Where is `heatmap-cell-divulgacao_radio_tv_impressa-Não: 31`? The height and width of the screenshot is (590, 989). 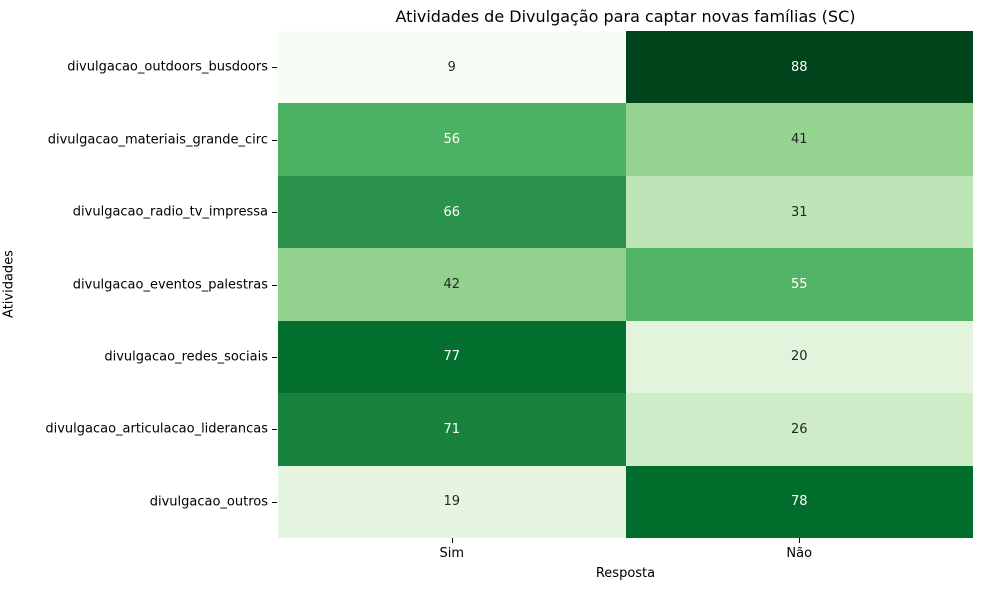
heatmap-cell-divulgacao_radio_tv_impressa-Não: 31 is located at coordinates (799, 212).